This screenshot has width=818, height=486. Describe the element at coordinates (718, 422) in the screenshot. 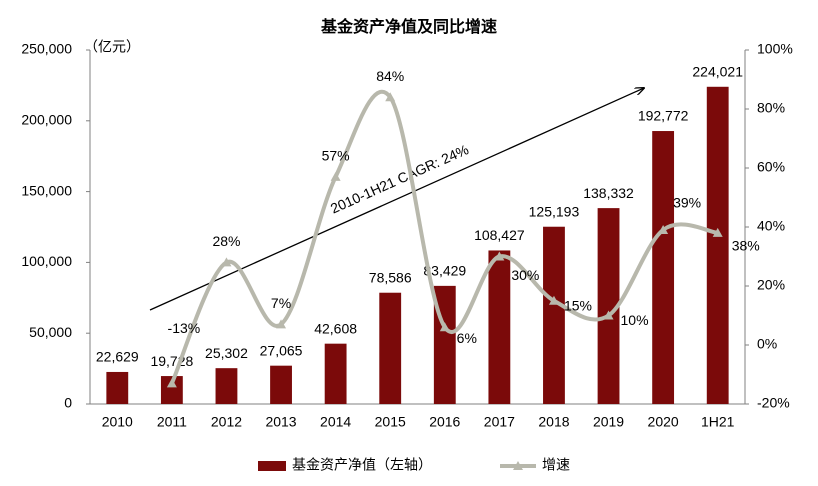

I see `x-tick-label: 1H21` at that location.